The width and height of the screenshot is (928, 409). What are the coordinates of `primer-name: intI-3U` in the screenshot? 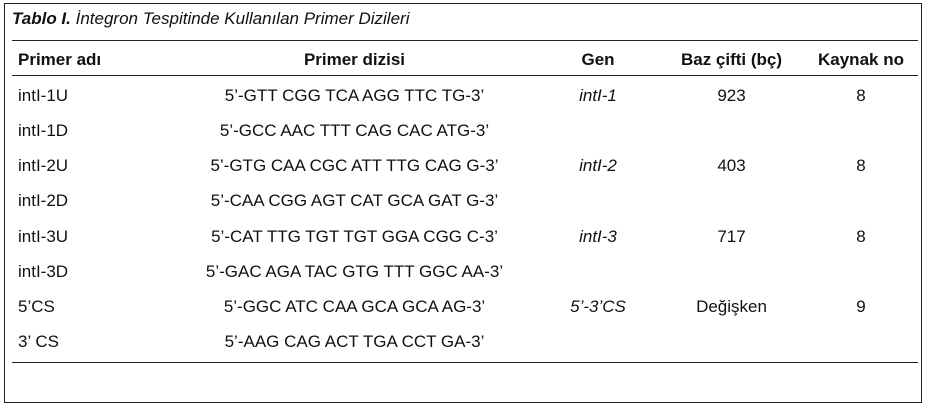 It's located at (43, 236).